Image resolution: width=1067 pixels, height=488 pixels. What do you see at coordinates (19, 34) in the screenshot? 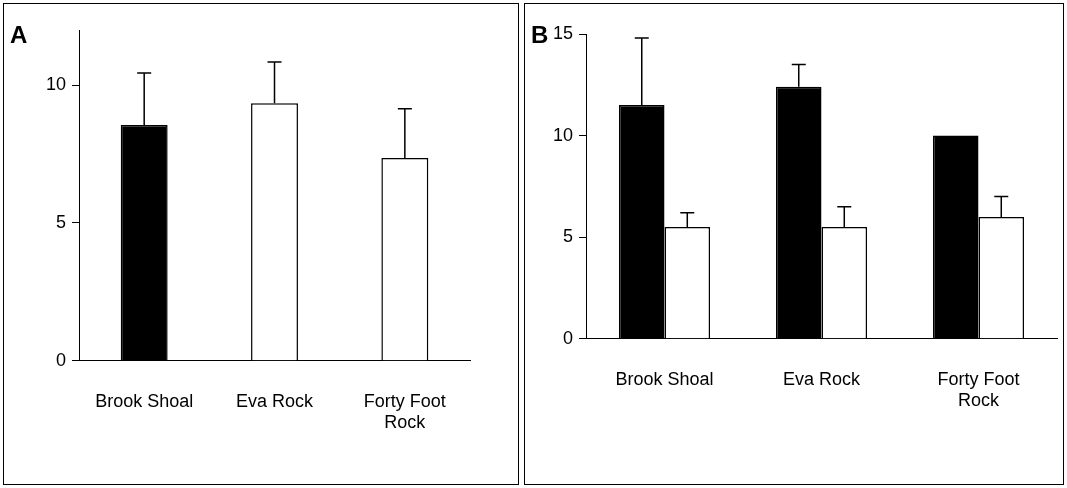
I see `chart-title: A` at bounding box center [19, 34].